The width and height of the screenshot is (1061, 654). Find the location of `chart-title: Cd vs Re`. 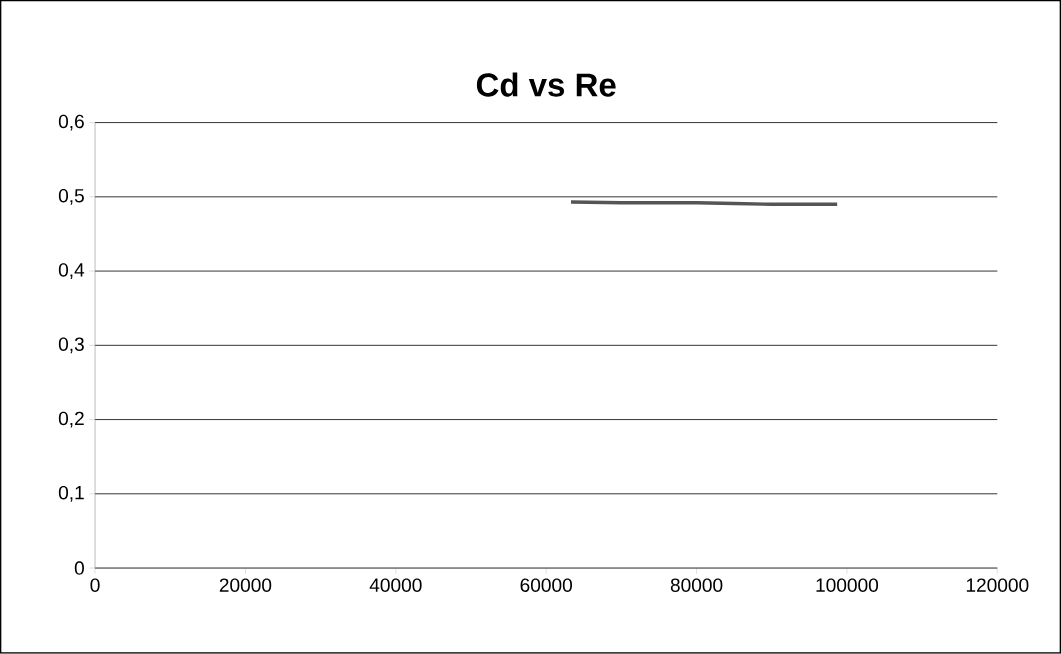

chart-title: Cd vs Re is located at coordinates (546, 84).